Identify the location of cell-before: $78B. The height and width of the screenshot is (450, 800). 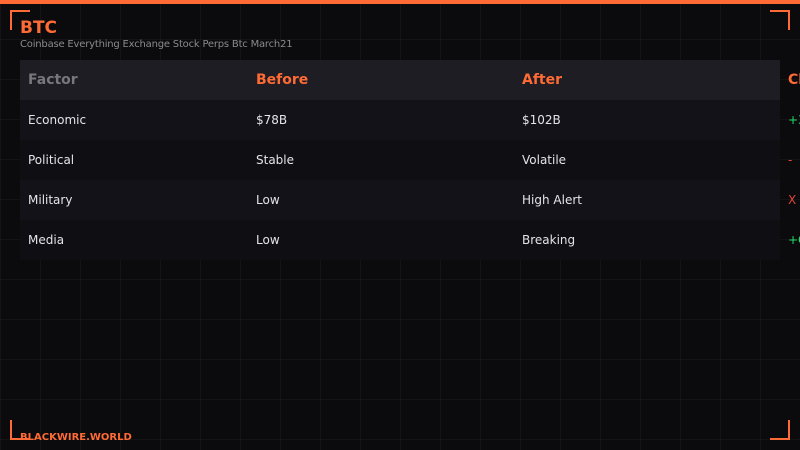
(272, 120).